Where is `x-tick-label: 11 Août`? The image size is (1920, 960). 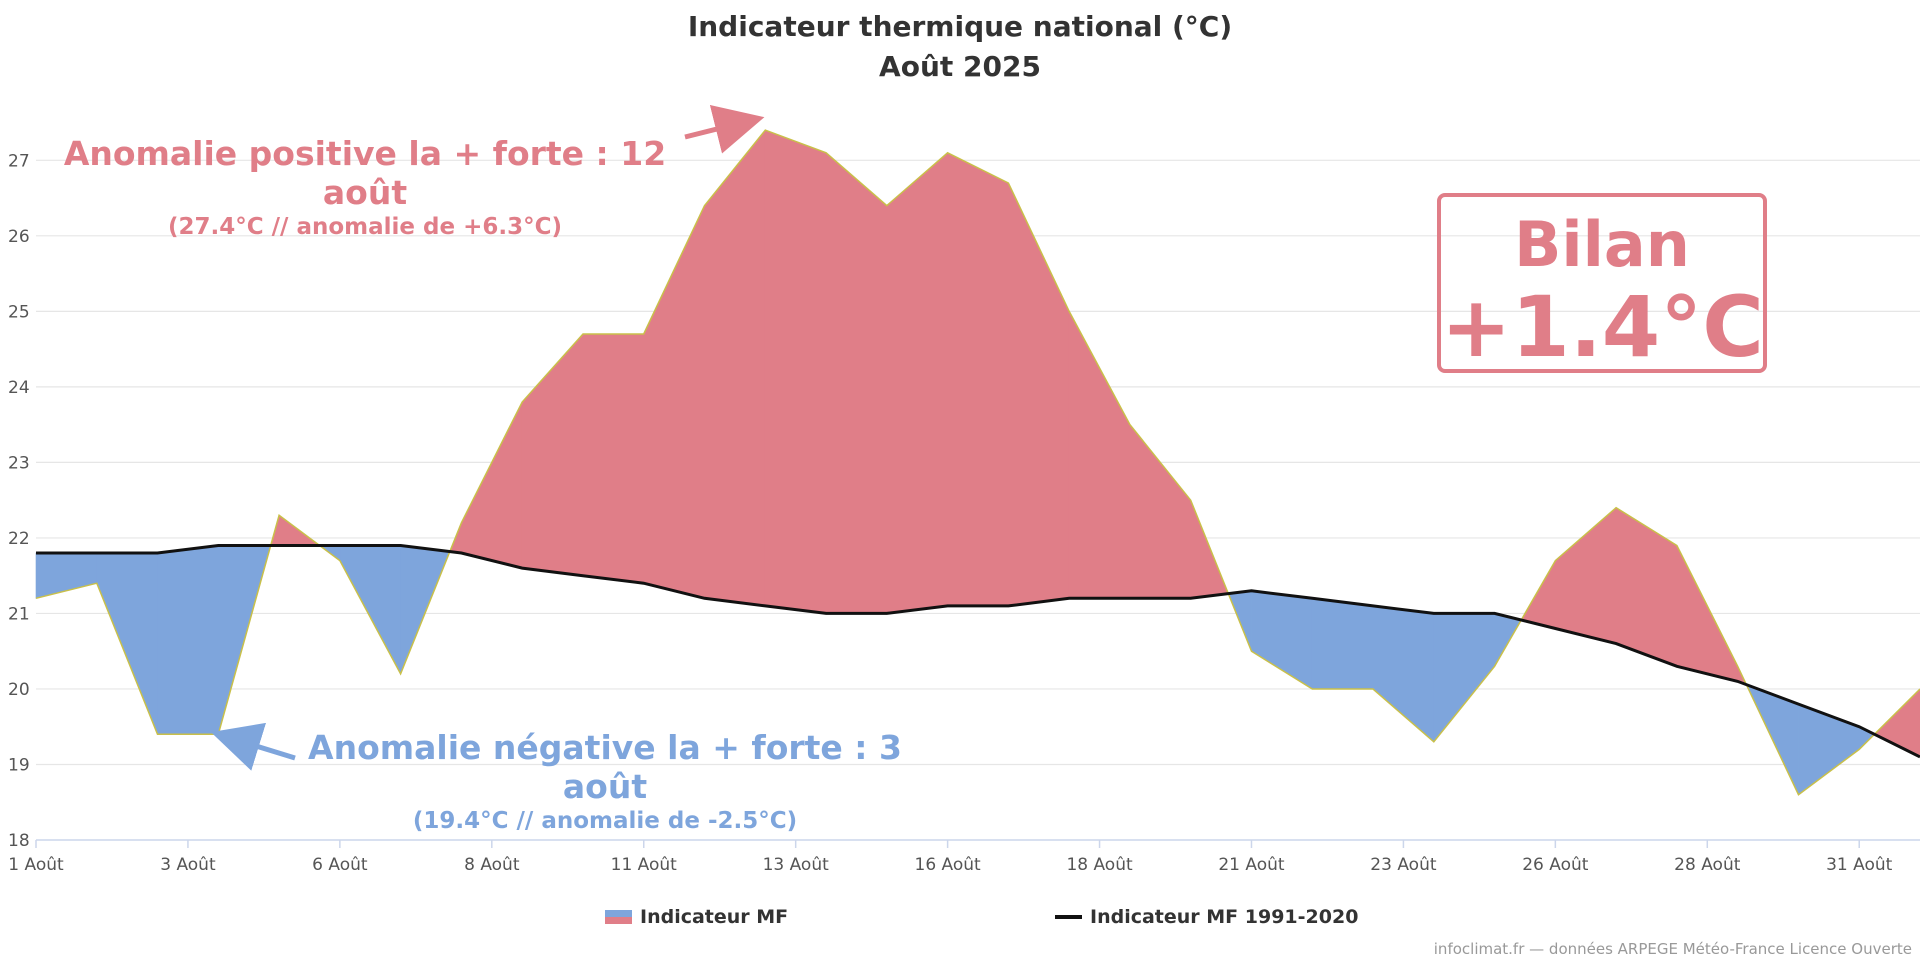 x-tick-label: 11 Août is located at coordinates (644, 865).